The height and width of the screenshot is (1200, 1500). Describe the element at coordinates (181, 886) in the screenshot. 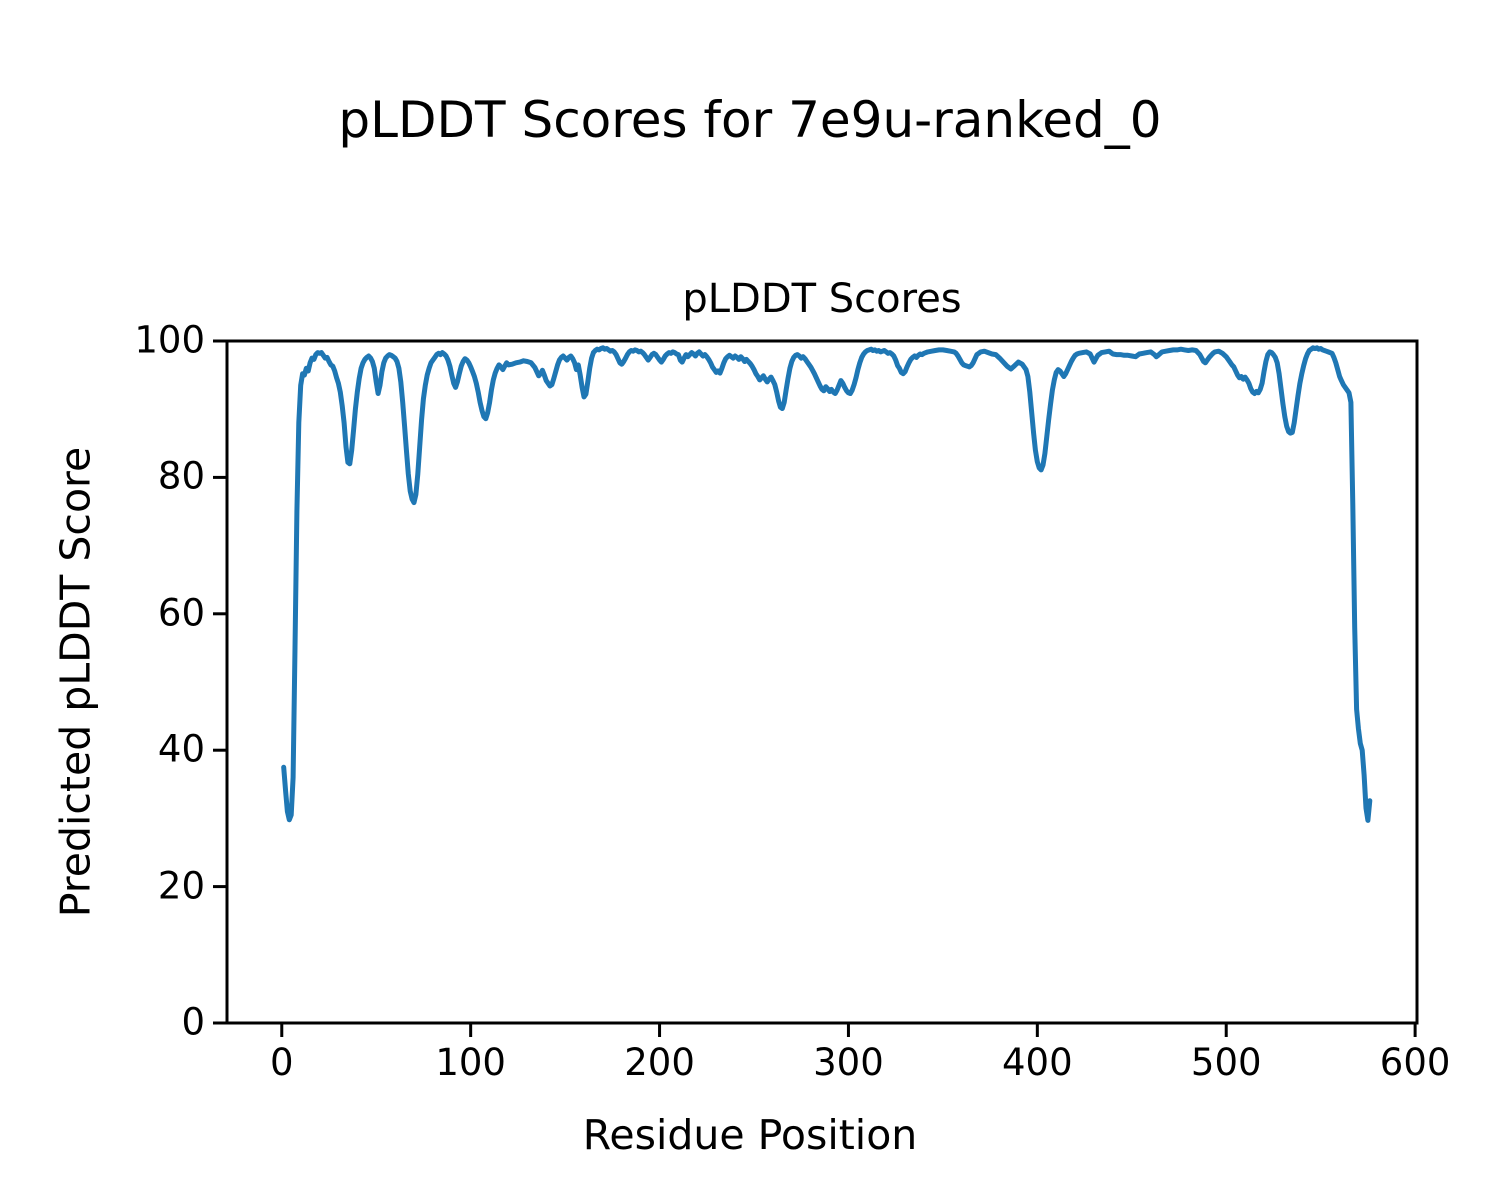

I see `y-tick-label: 20` at that location.